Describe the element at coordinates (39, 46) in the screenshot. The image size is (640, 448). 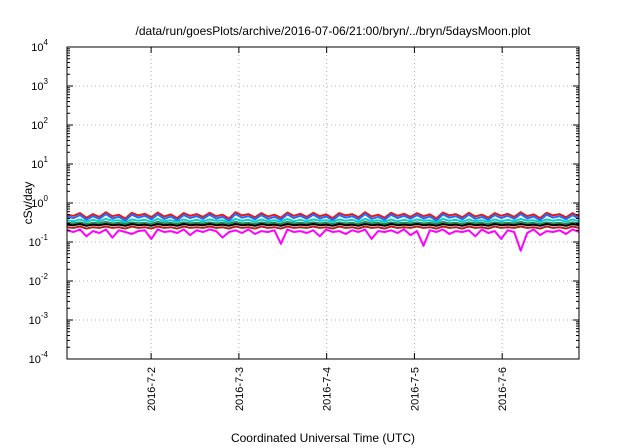
I see `y-tick-label: 10⁴` at that location.